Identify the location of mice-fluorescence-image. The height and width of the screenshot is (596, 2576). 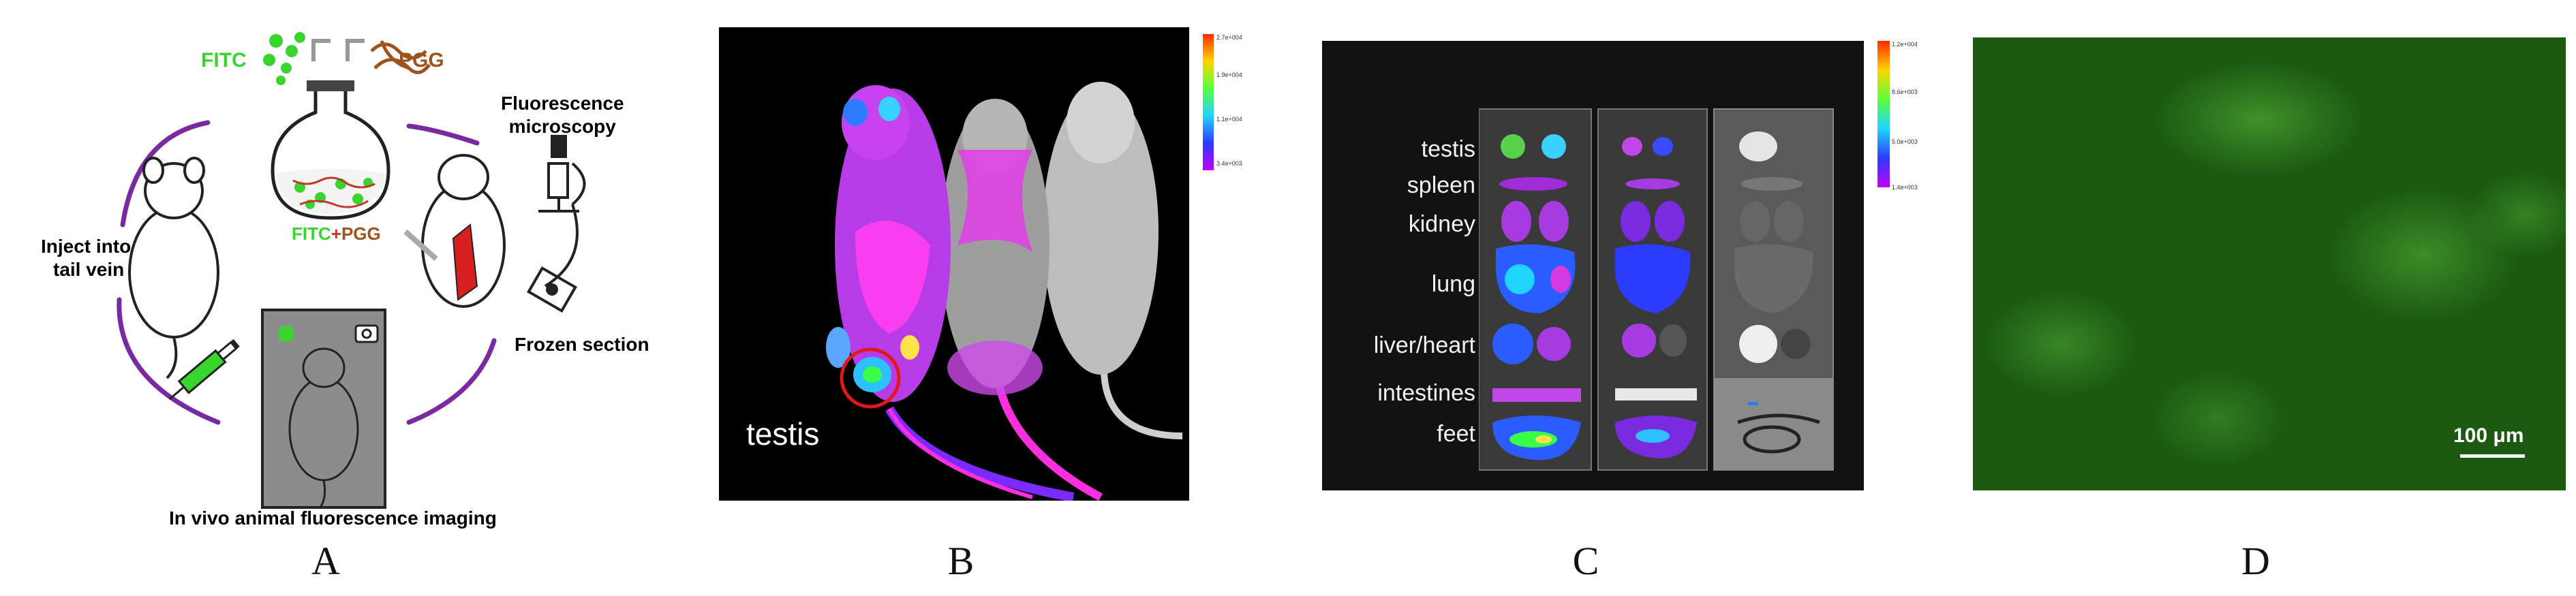
(1005, 291).